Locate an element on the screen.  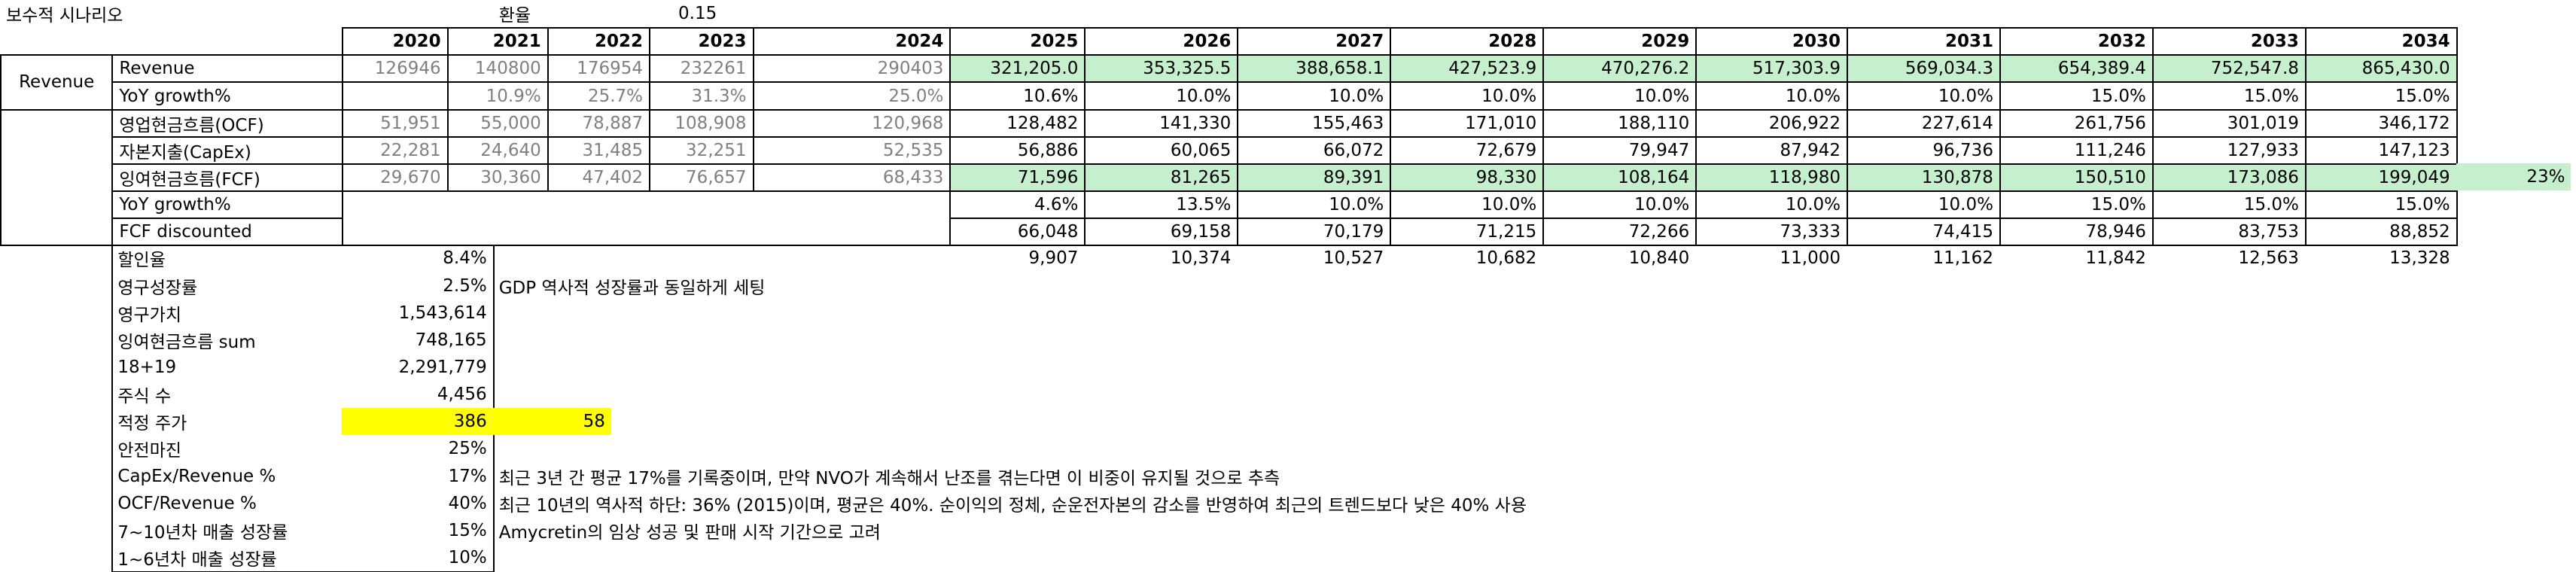
extra-value: 10,840 is located at coordinates (1659, 259).